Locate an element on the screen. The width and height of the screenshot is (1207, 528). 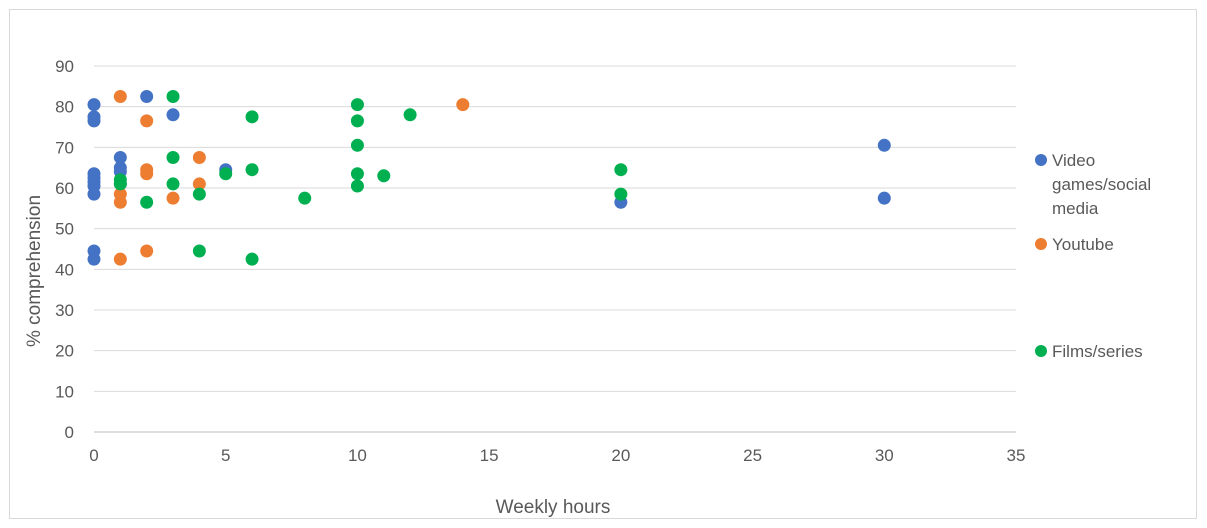
y-tick-label: 10 is located at coordinates (64, 391).